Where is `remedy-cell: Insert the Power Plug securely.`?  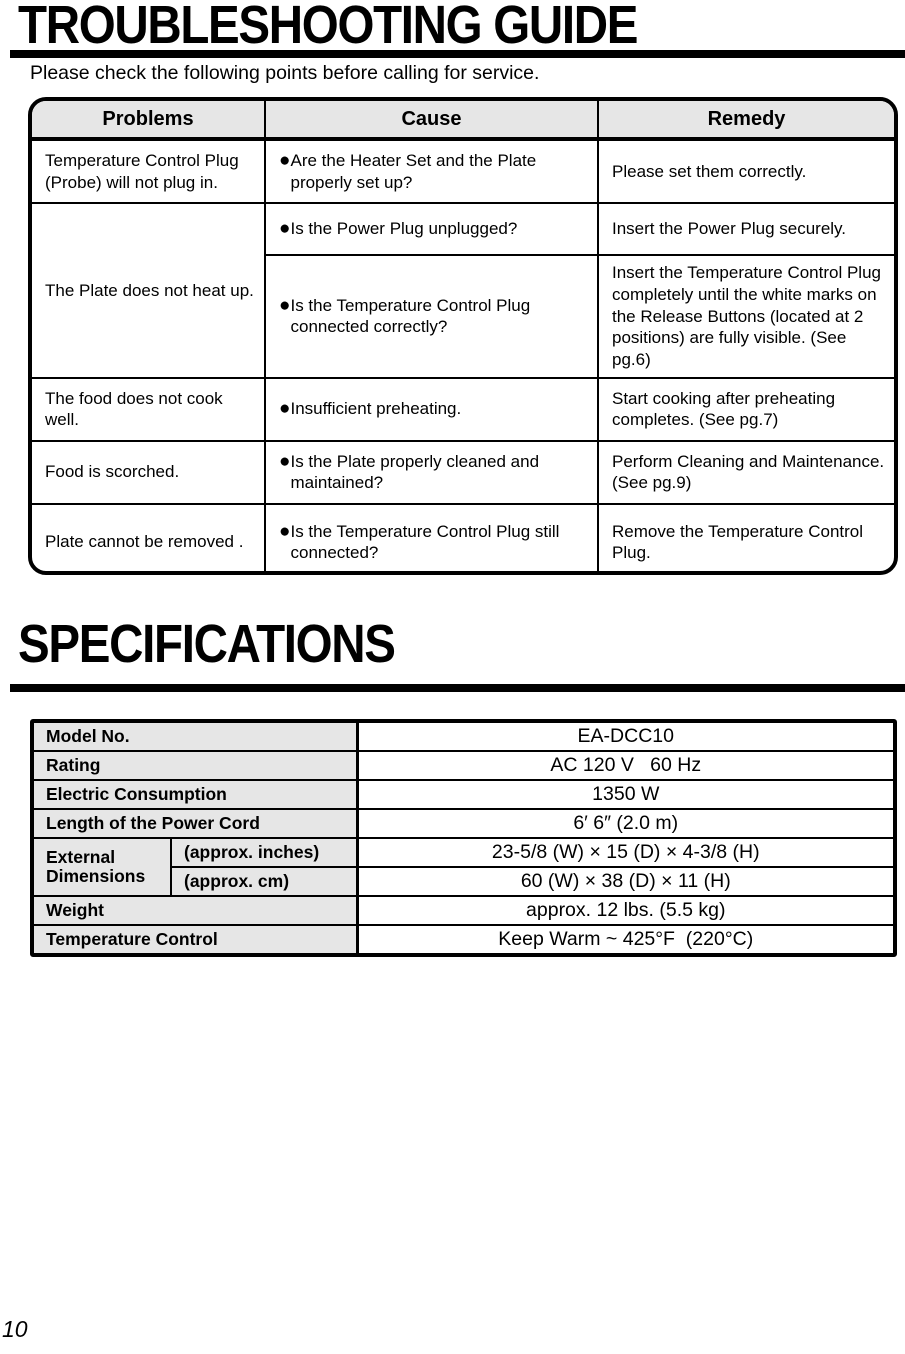
remedy-cell: Insert the Power Plug securely. is located at coordinates (745, 229).